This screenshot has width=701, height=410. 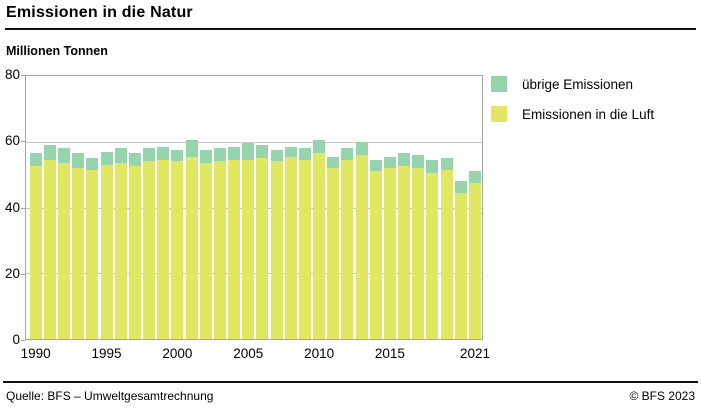 I want to click on bar-segment-uebrige-1999, so click(x=163, y=153).